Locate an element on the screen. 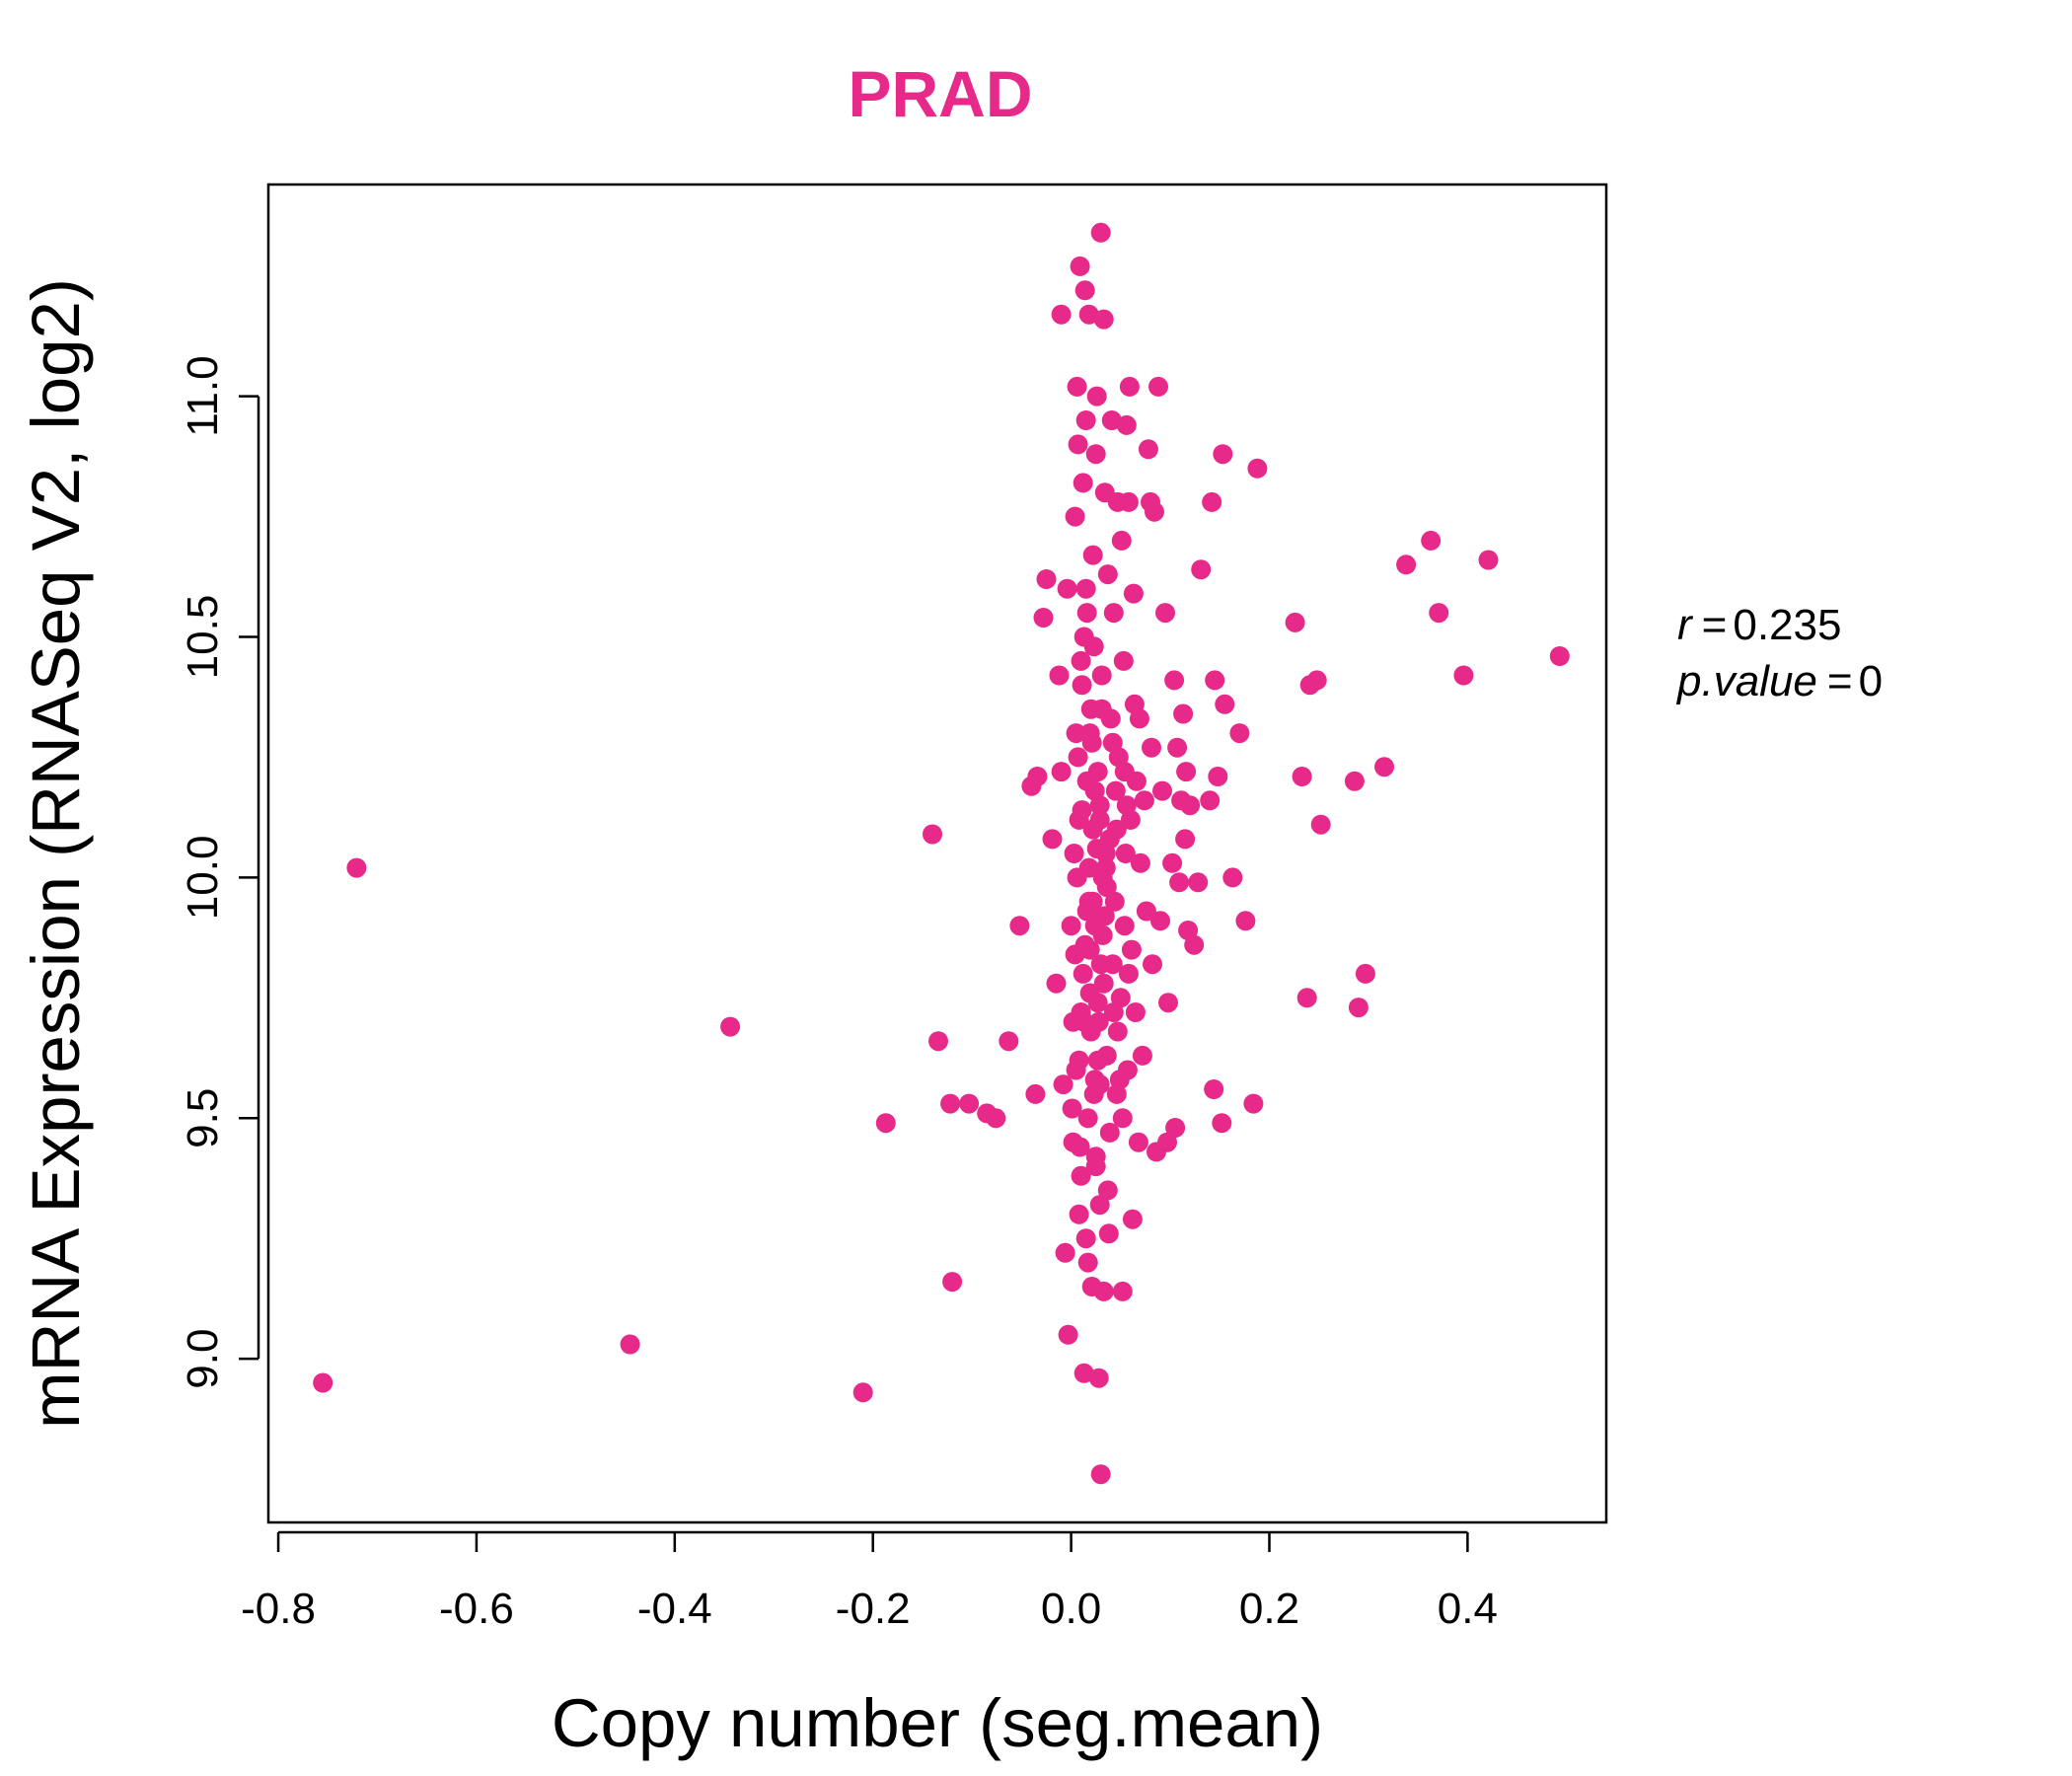  p-label: p.value is located at coordinates (1746, 681).